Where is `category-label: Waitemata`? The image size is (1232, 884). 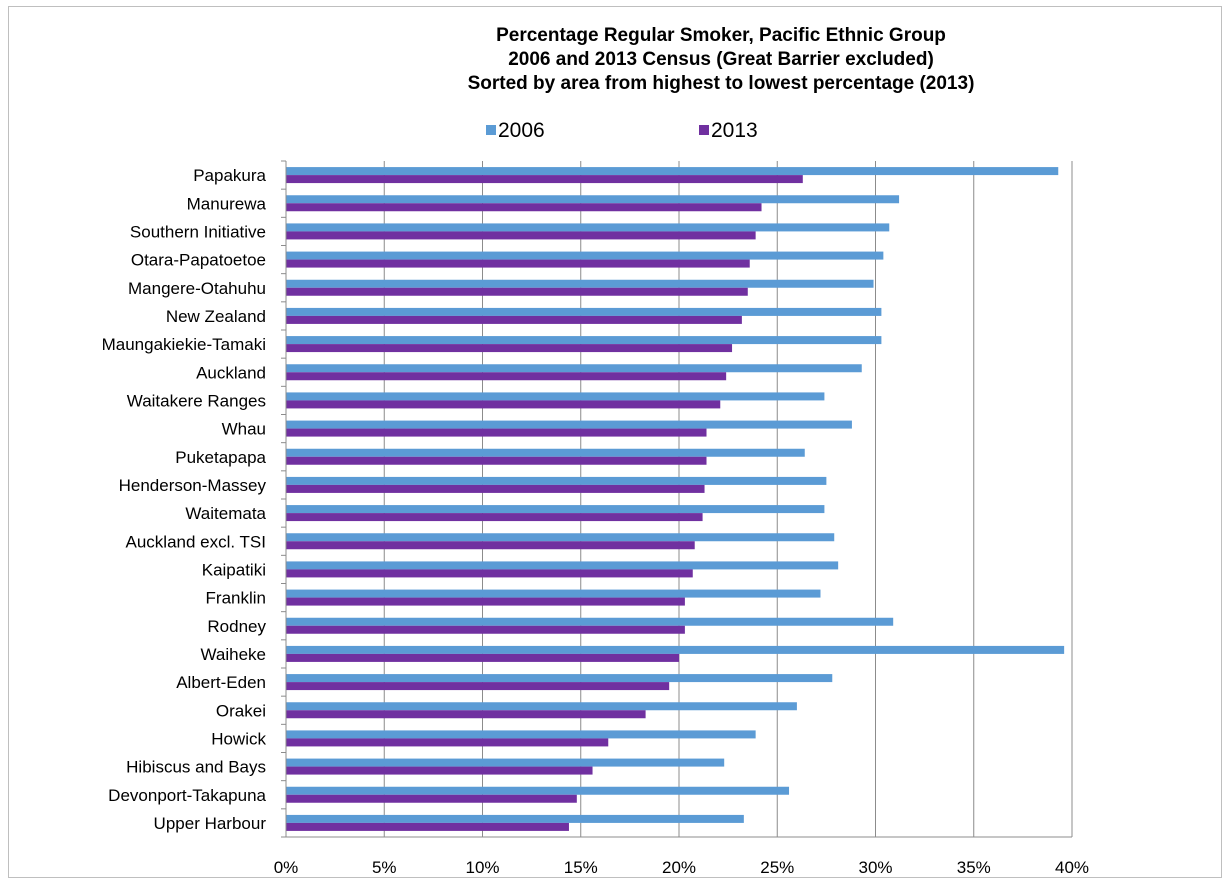
category-label: Waitemata is located at coordinates (225, 513).